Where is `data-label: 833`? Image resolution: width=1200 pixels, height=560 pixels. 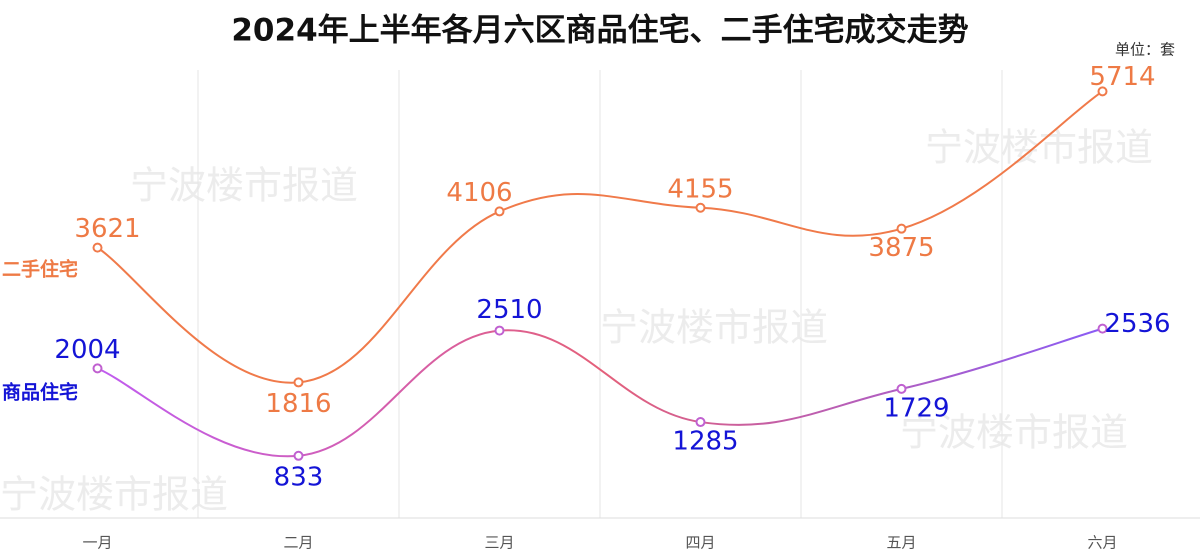 data-label: 833 is located at coordinates (299, 477).